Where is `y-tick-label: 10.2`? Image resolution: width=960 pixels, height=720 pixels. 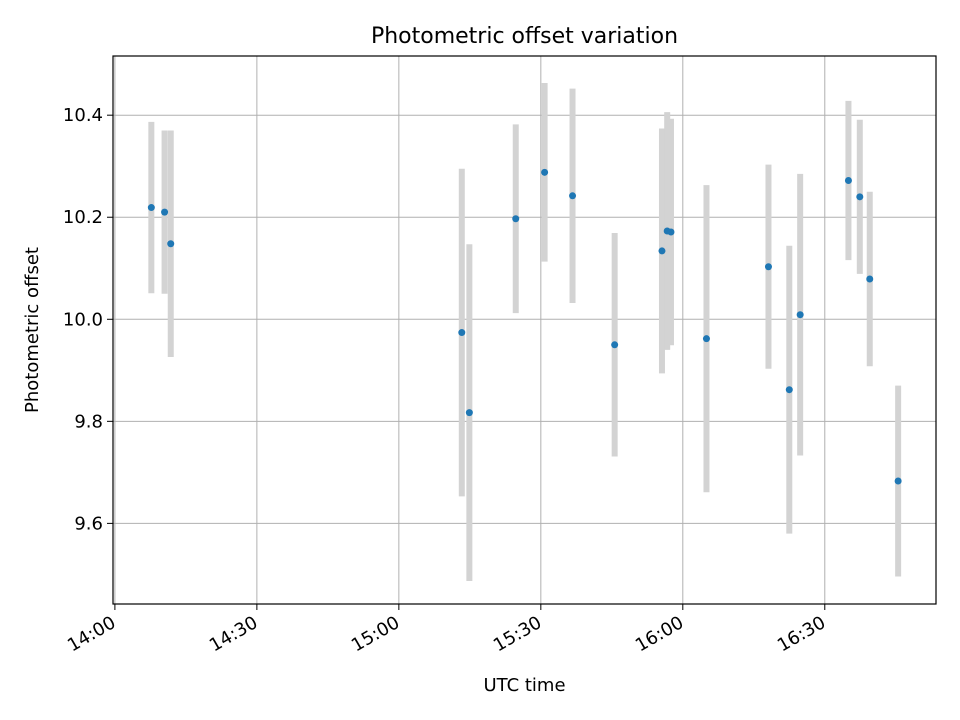
y-tick-label: 10.2 is located at coordinates (83, 217).